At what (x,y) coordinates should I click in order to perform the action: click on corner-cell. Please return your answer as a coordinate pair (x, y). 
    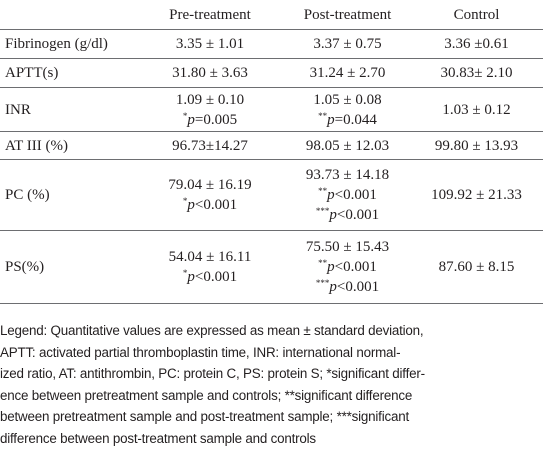
    Looking at the image, I should click on (67, 15).